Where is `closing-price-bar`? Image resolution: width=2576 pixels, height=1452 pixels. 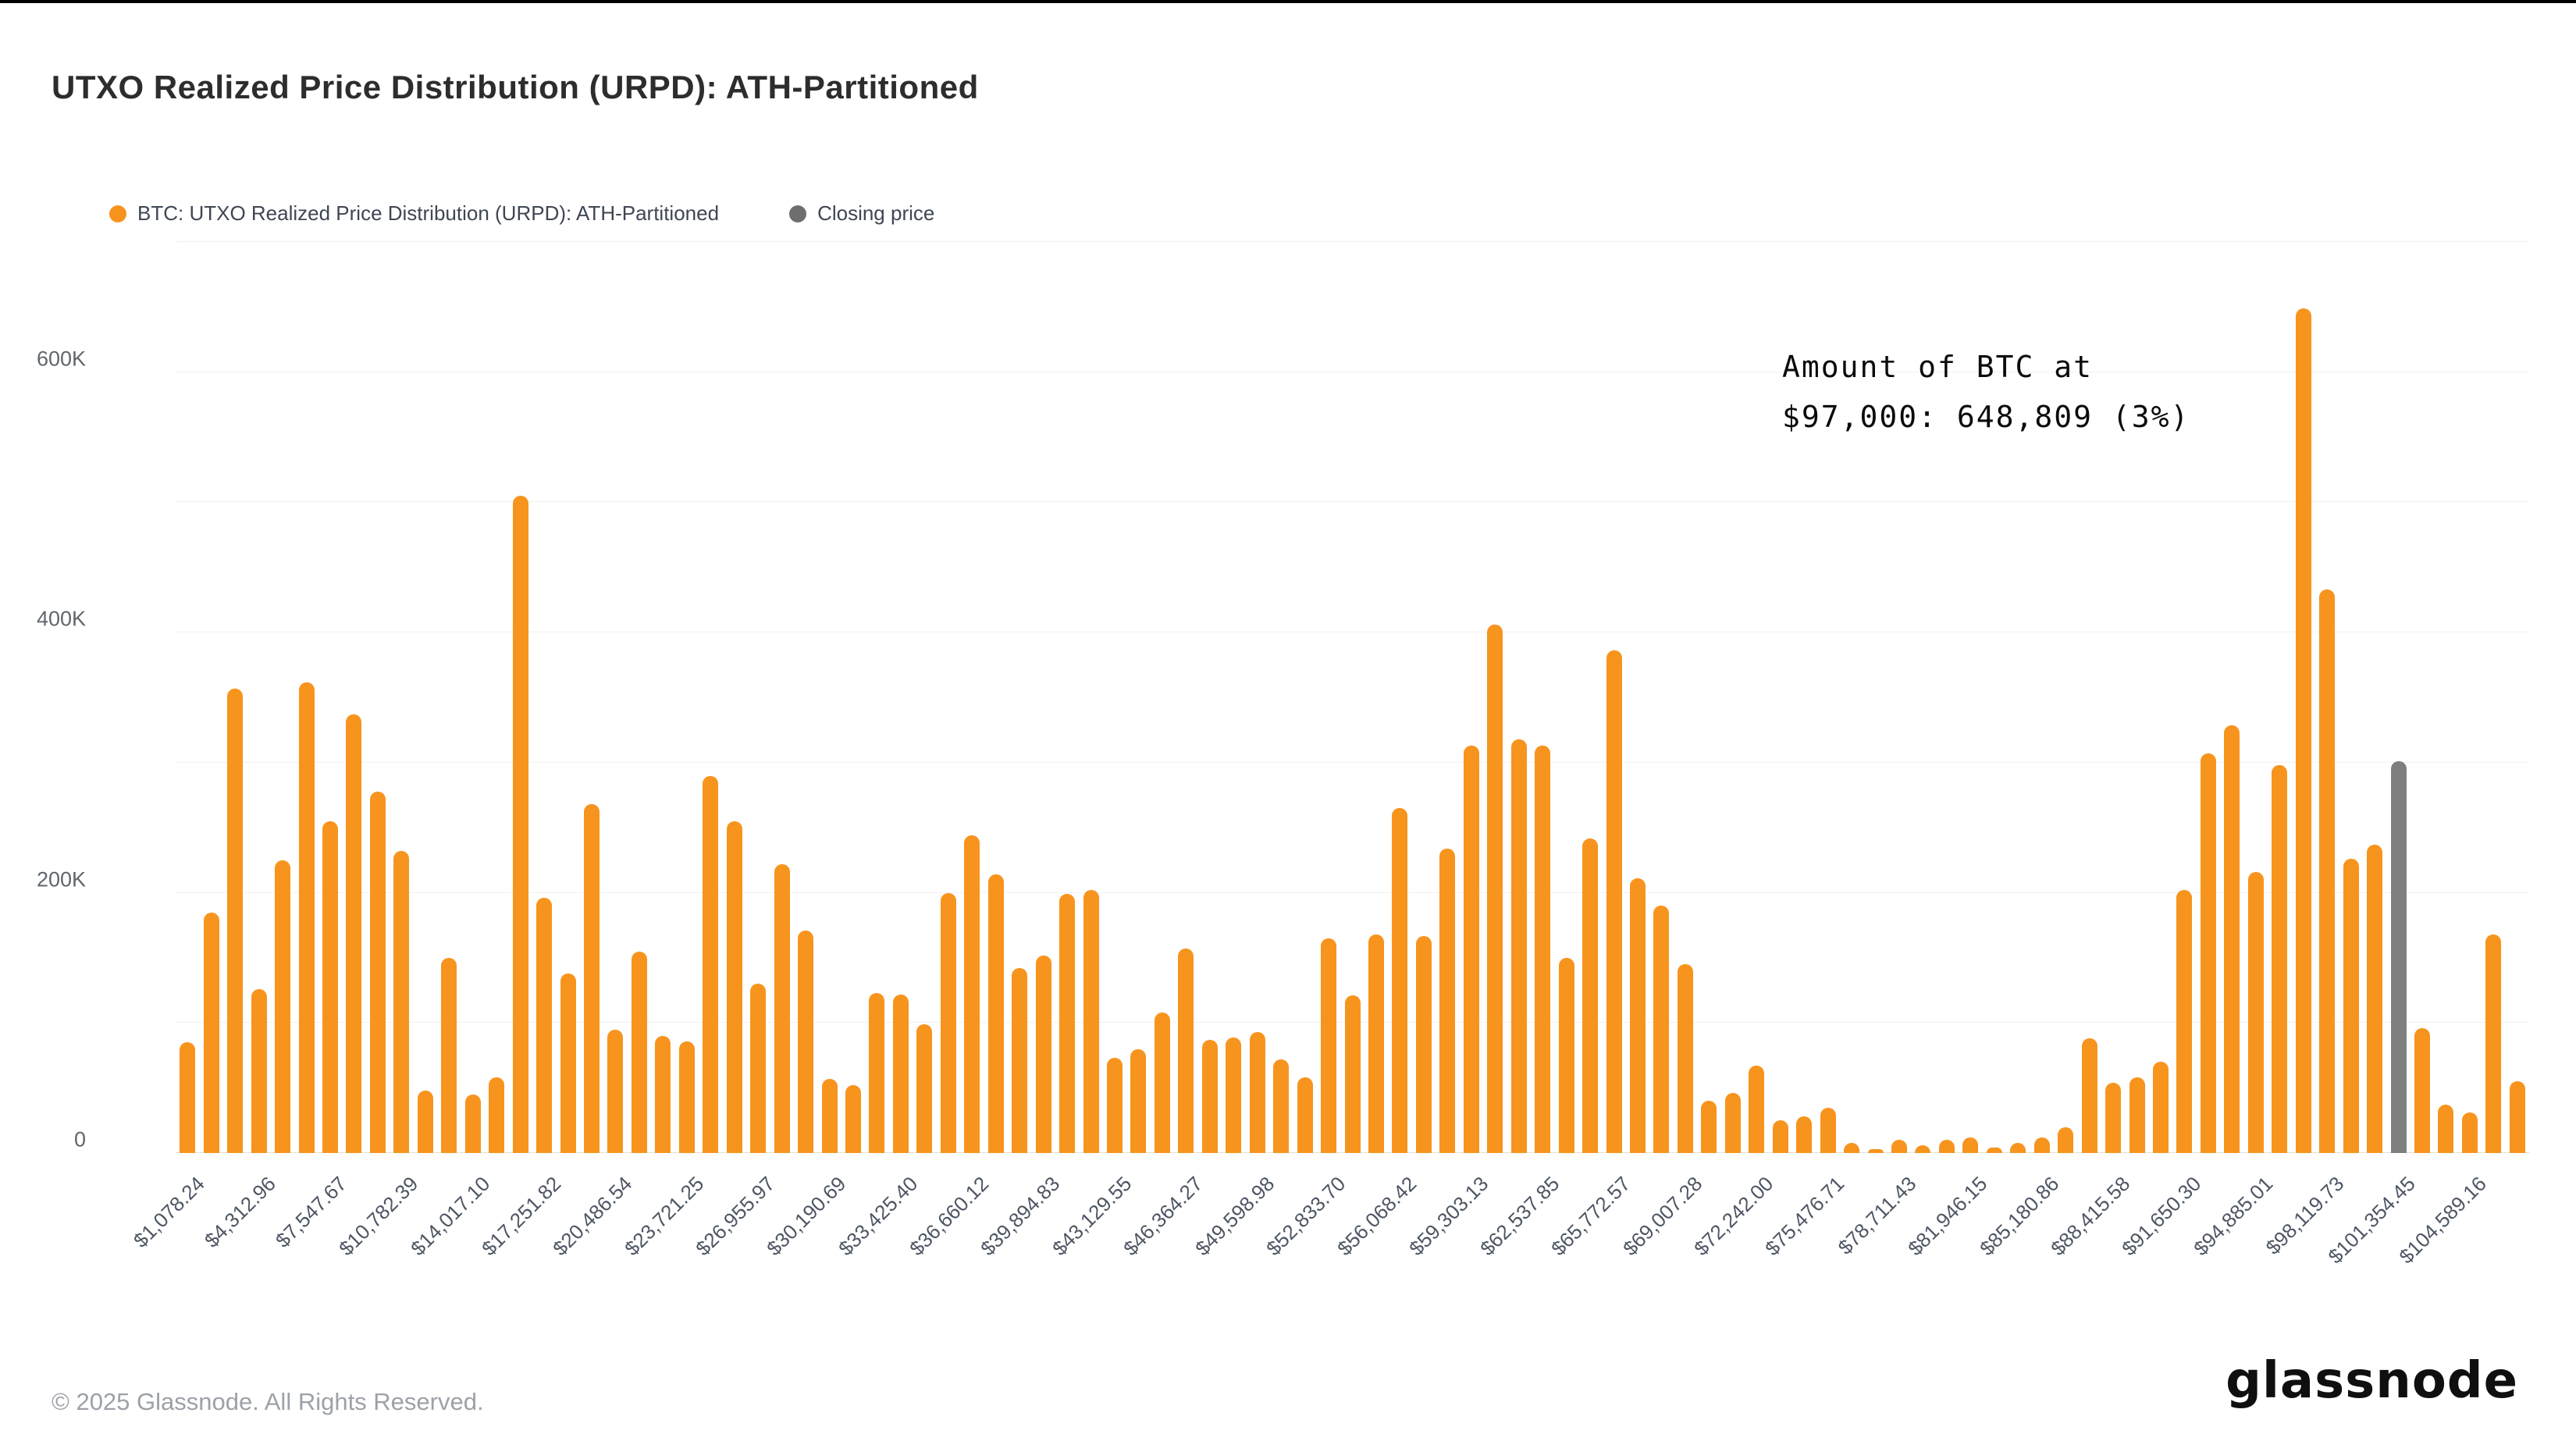
closing-price-bar is located at coordinates (2398, 957).